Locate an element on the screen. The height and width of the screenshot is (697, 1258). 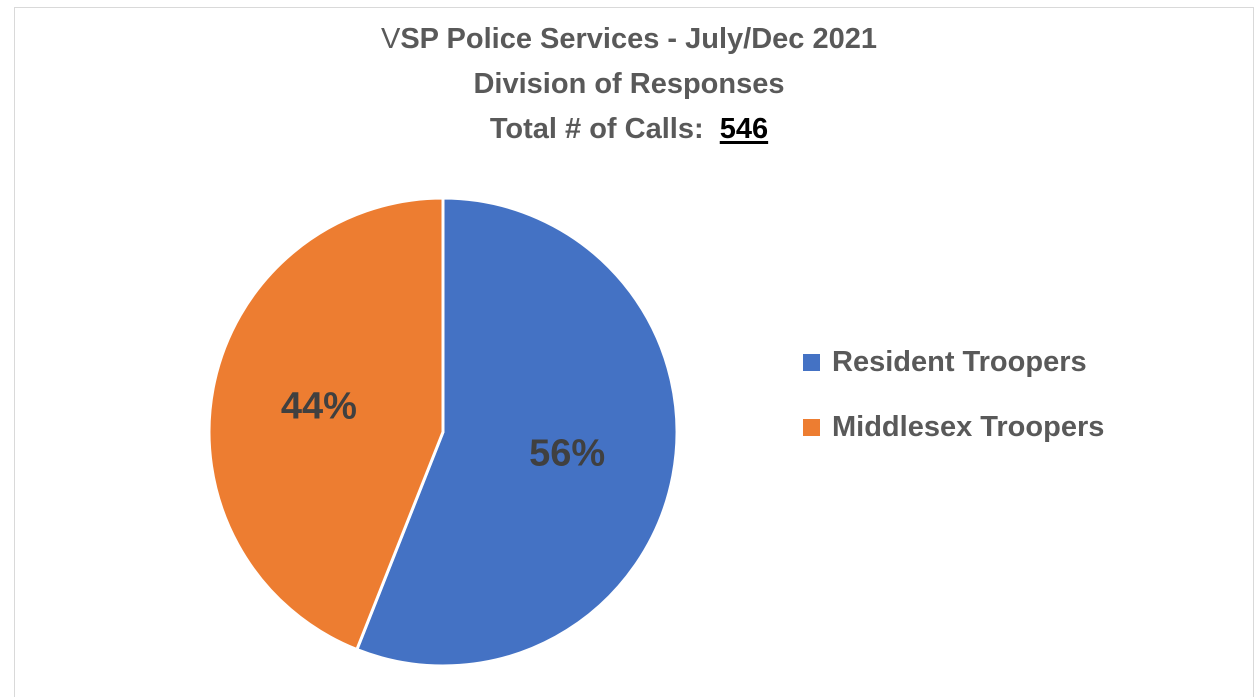
legend-swatch-resident-troopers is located at coordinates (811, 362).